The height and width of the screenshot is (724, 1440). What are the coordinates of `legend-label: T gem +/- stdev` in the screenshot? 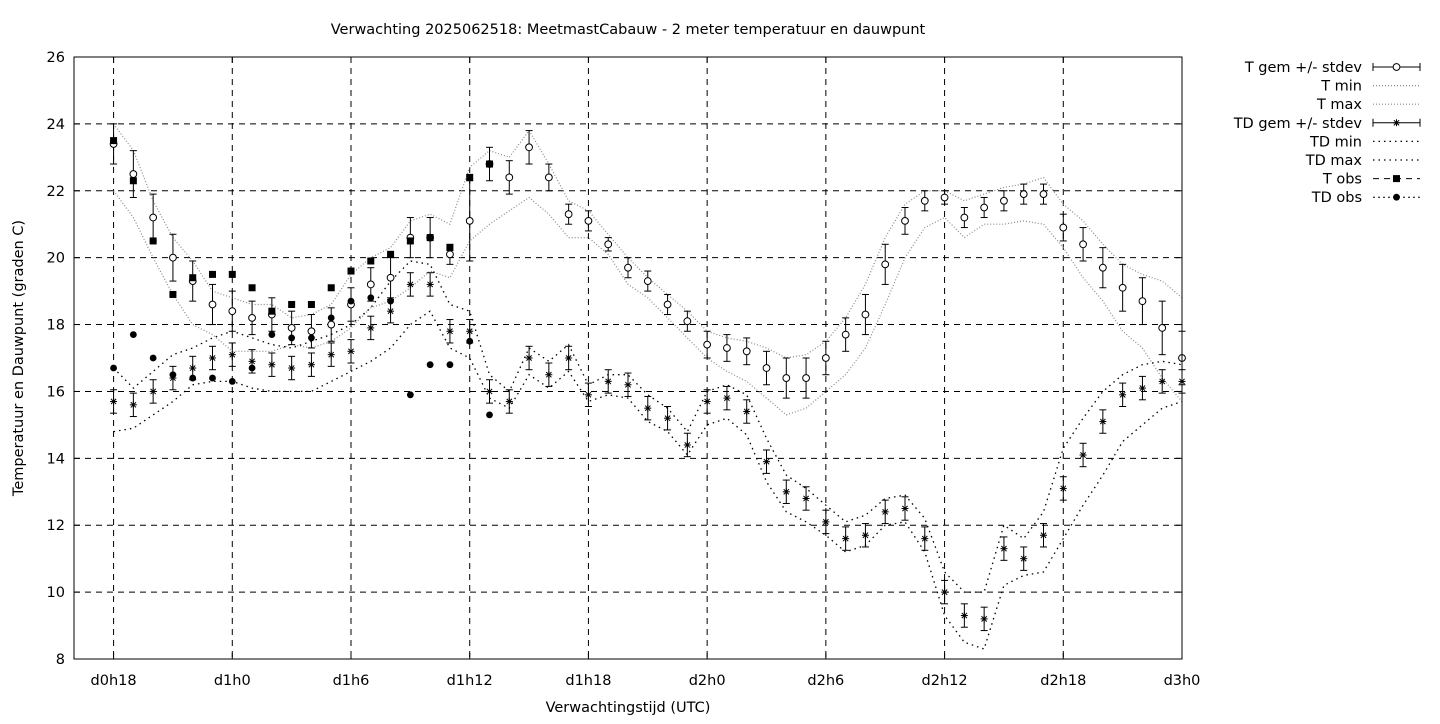 It's located at (1303, 68).